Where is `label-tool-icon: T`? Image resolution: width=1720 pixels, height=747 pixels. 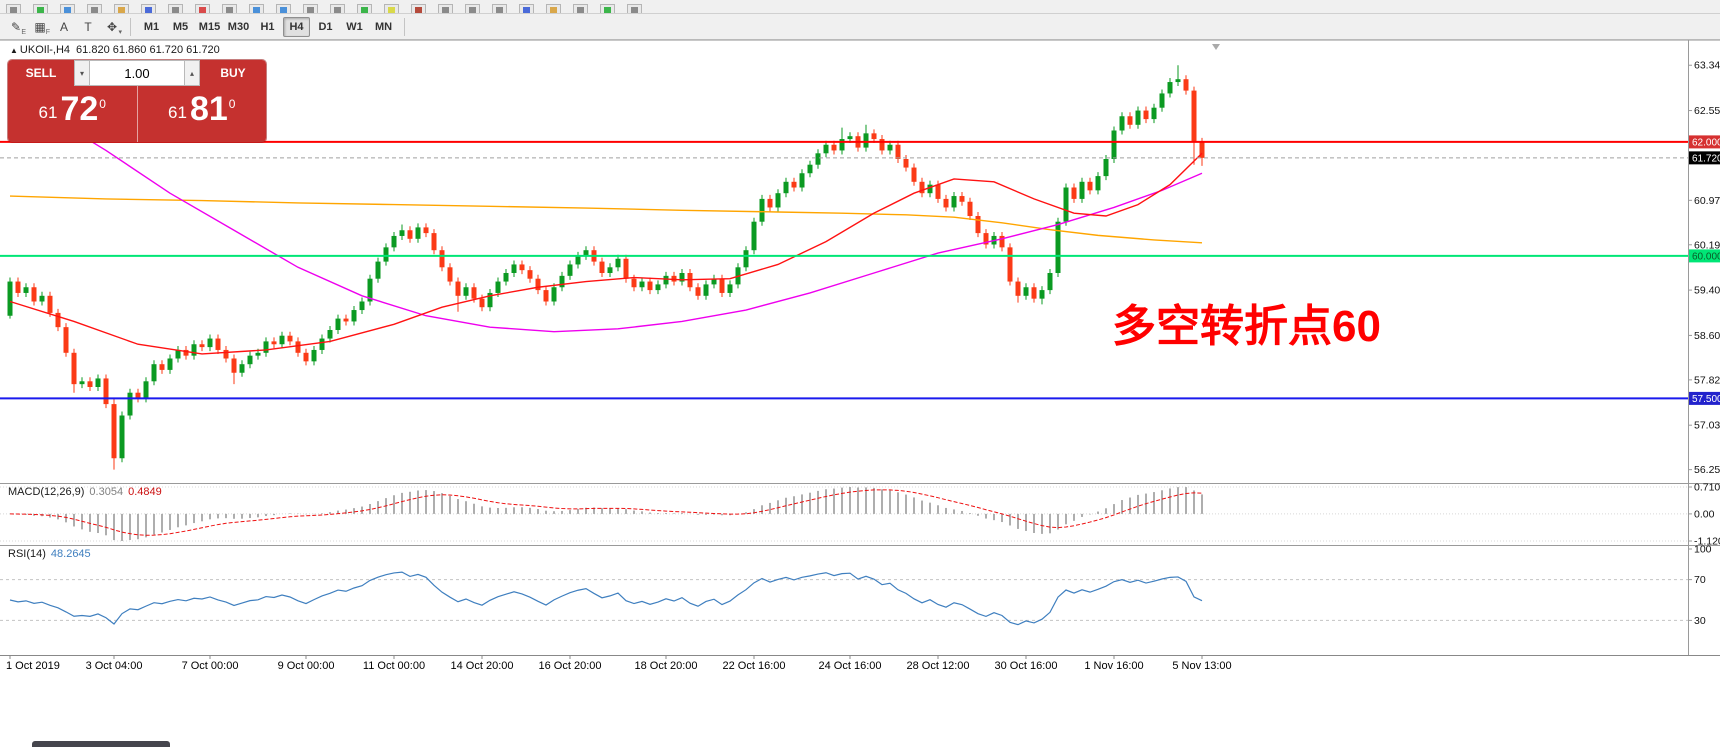
label-tool-icon: T is located at coordinates (88, 26).